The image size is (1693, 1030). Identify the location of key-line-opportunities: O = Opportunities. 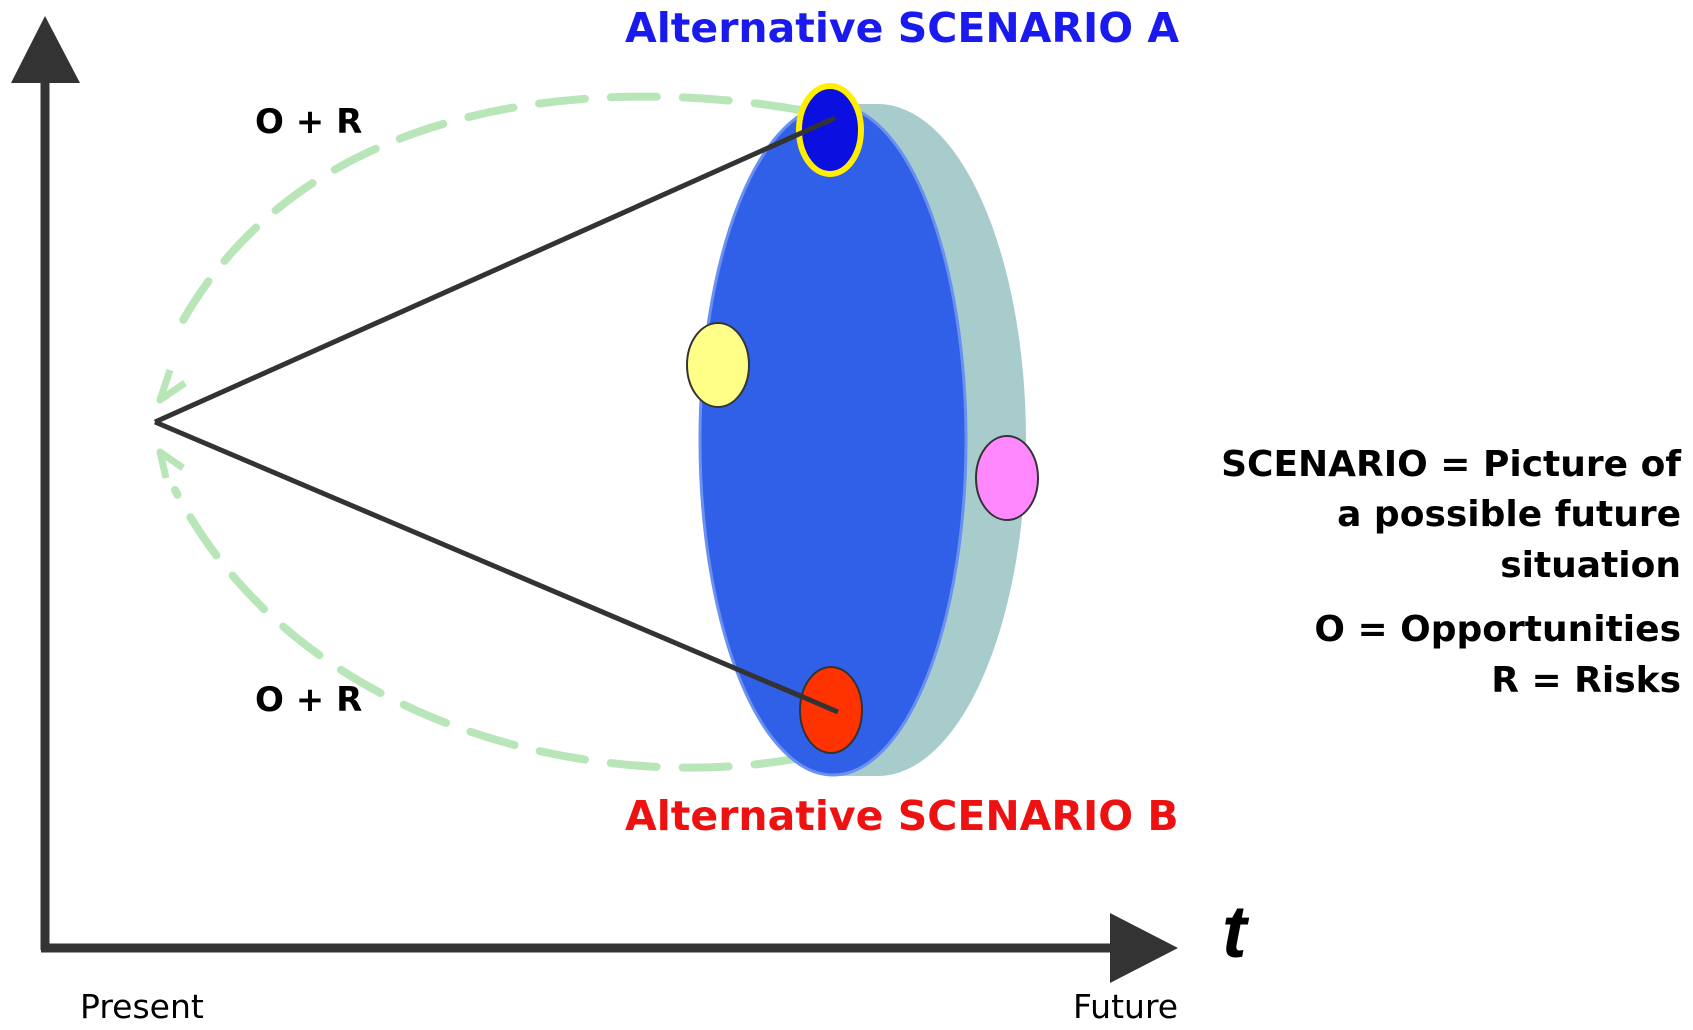
(1497, 630).